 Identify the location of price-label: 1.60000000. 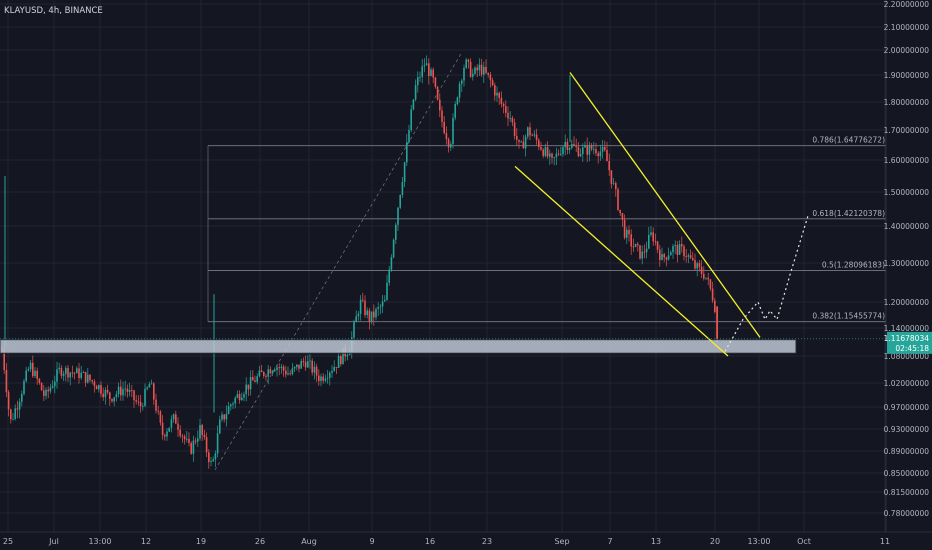
(907, 160).